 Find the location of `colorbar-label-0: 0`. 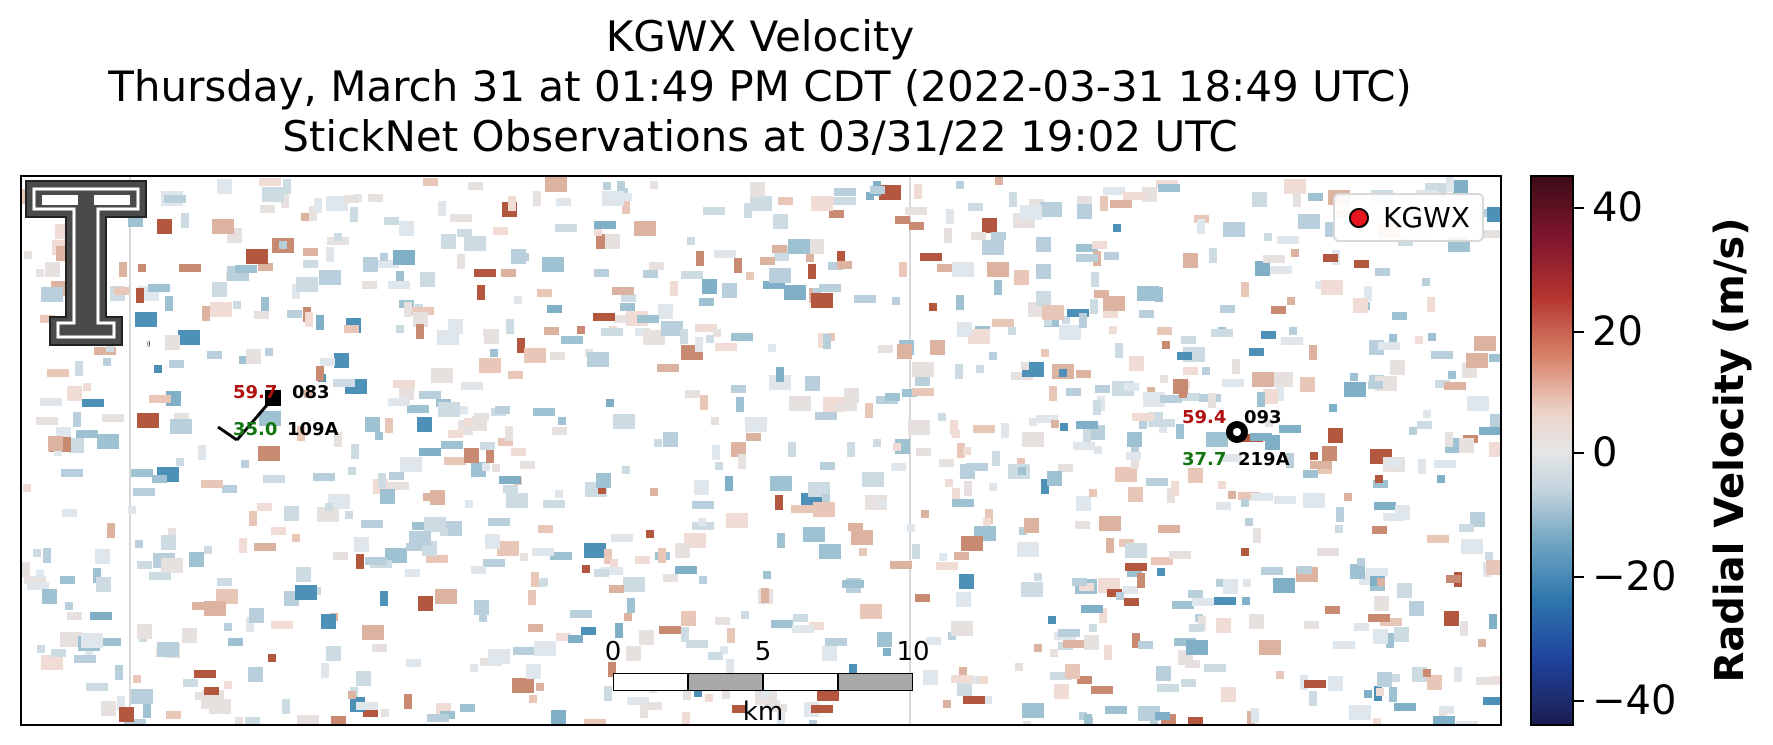

colorbar-label-0: 0 is located at coordinates (1605, 453).